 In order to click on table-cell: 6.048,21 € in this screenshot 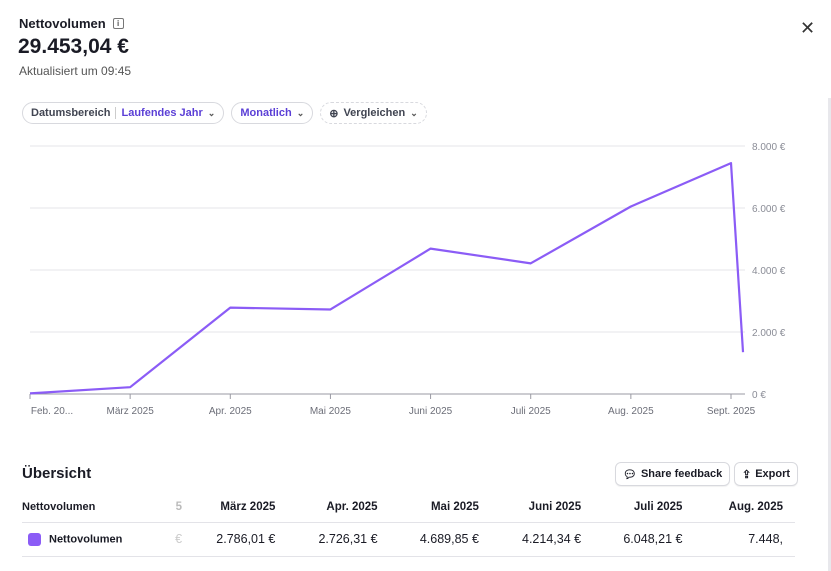, I will do `click(644, 539)`.